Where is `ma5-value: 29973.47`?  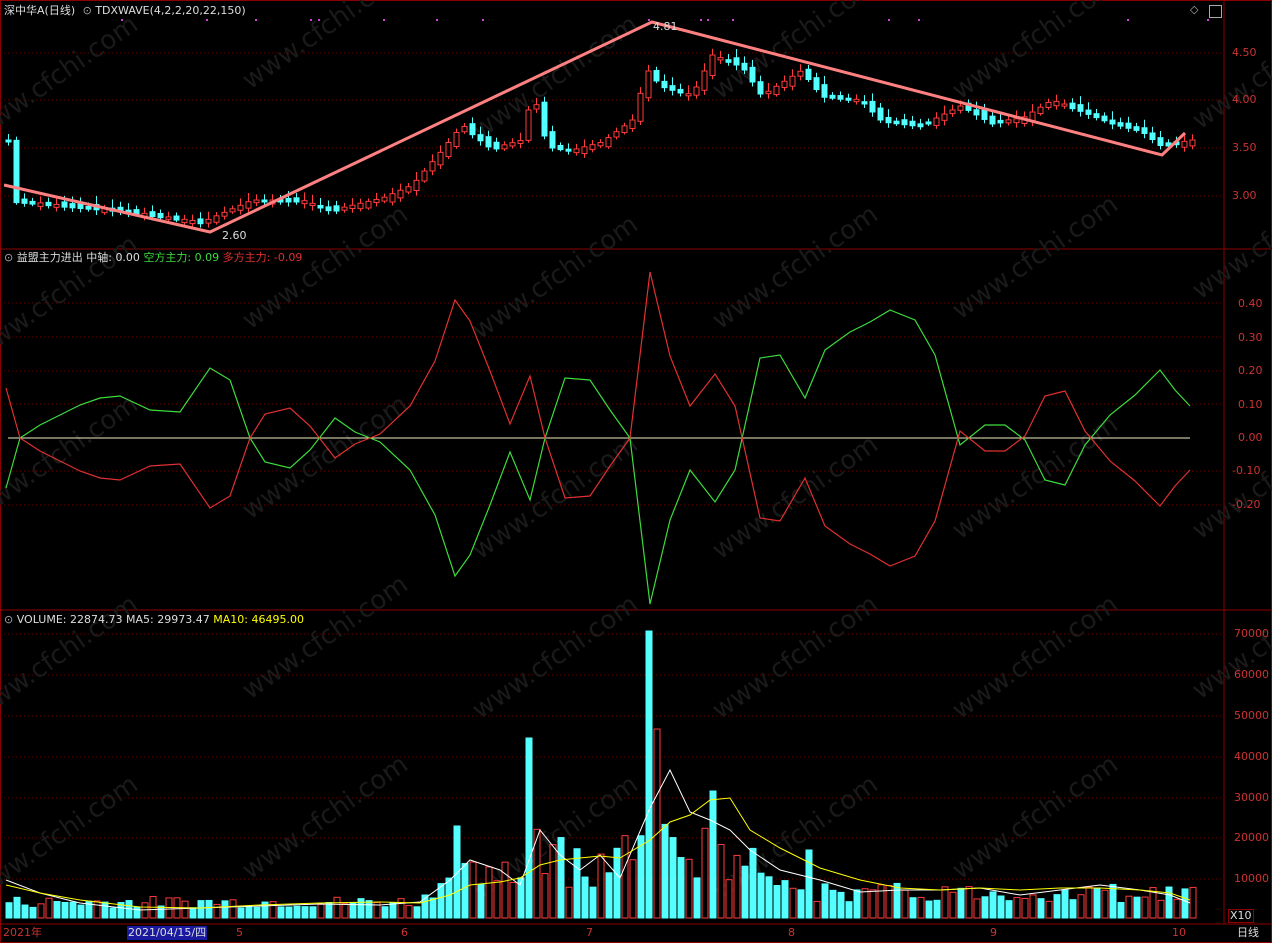
ma5-value: 29973.47 is located at coordinates (183, 619).